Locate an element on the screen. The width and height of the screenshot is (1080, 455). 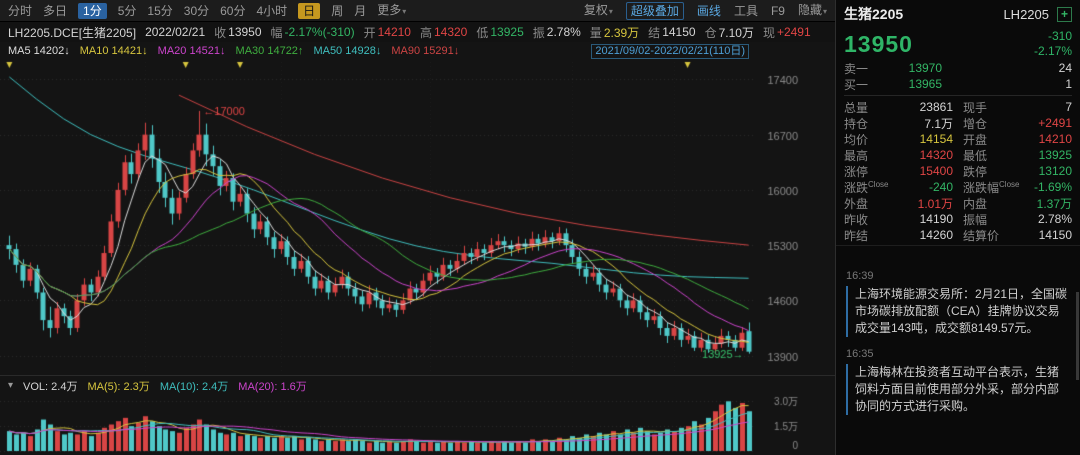
last-price-block: 13950 -310 -2.17% is located at coordinates (958, 44).